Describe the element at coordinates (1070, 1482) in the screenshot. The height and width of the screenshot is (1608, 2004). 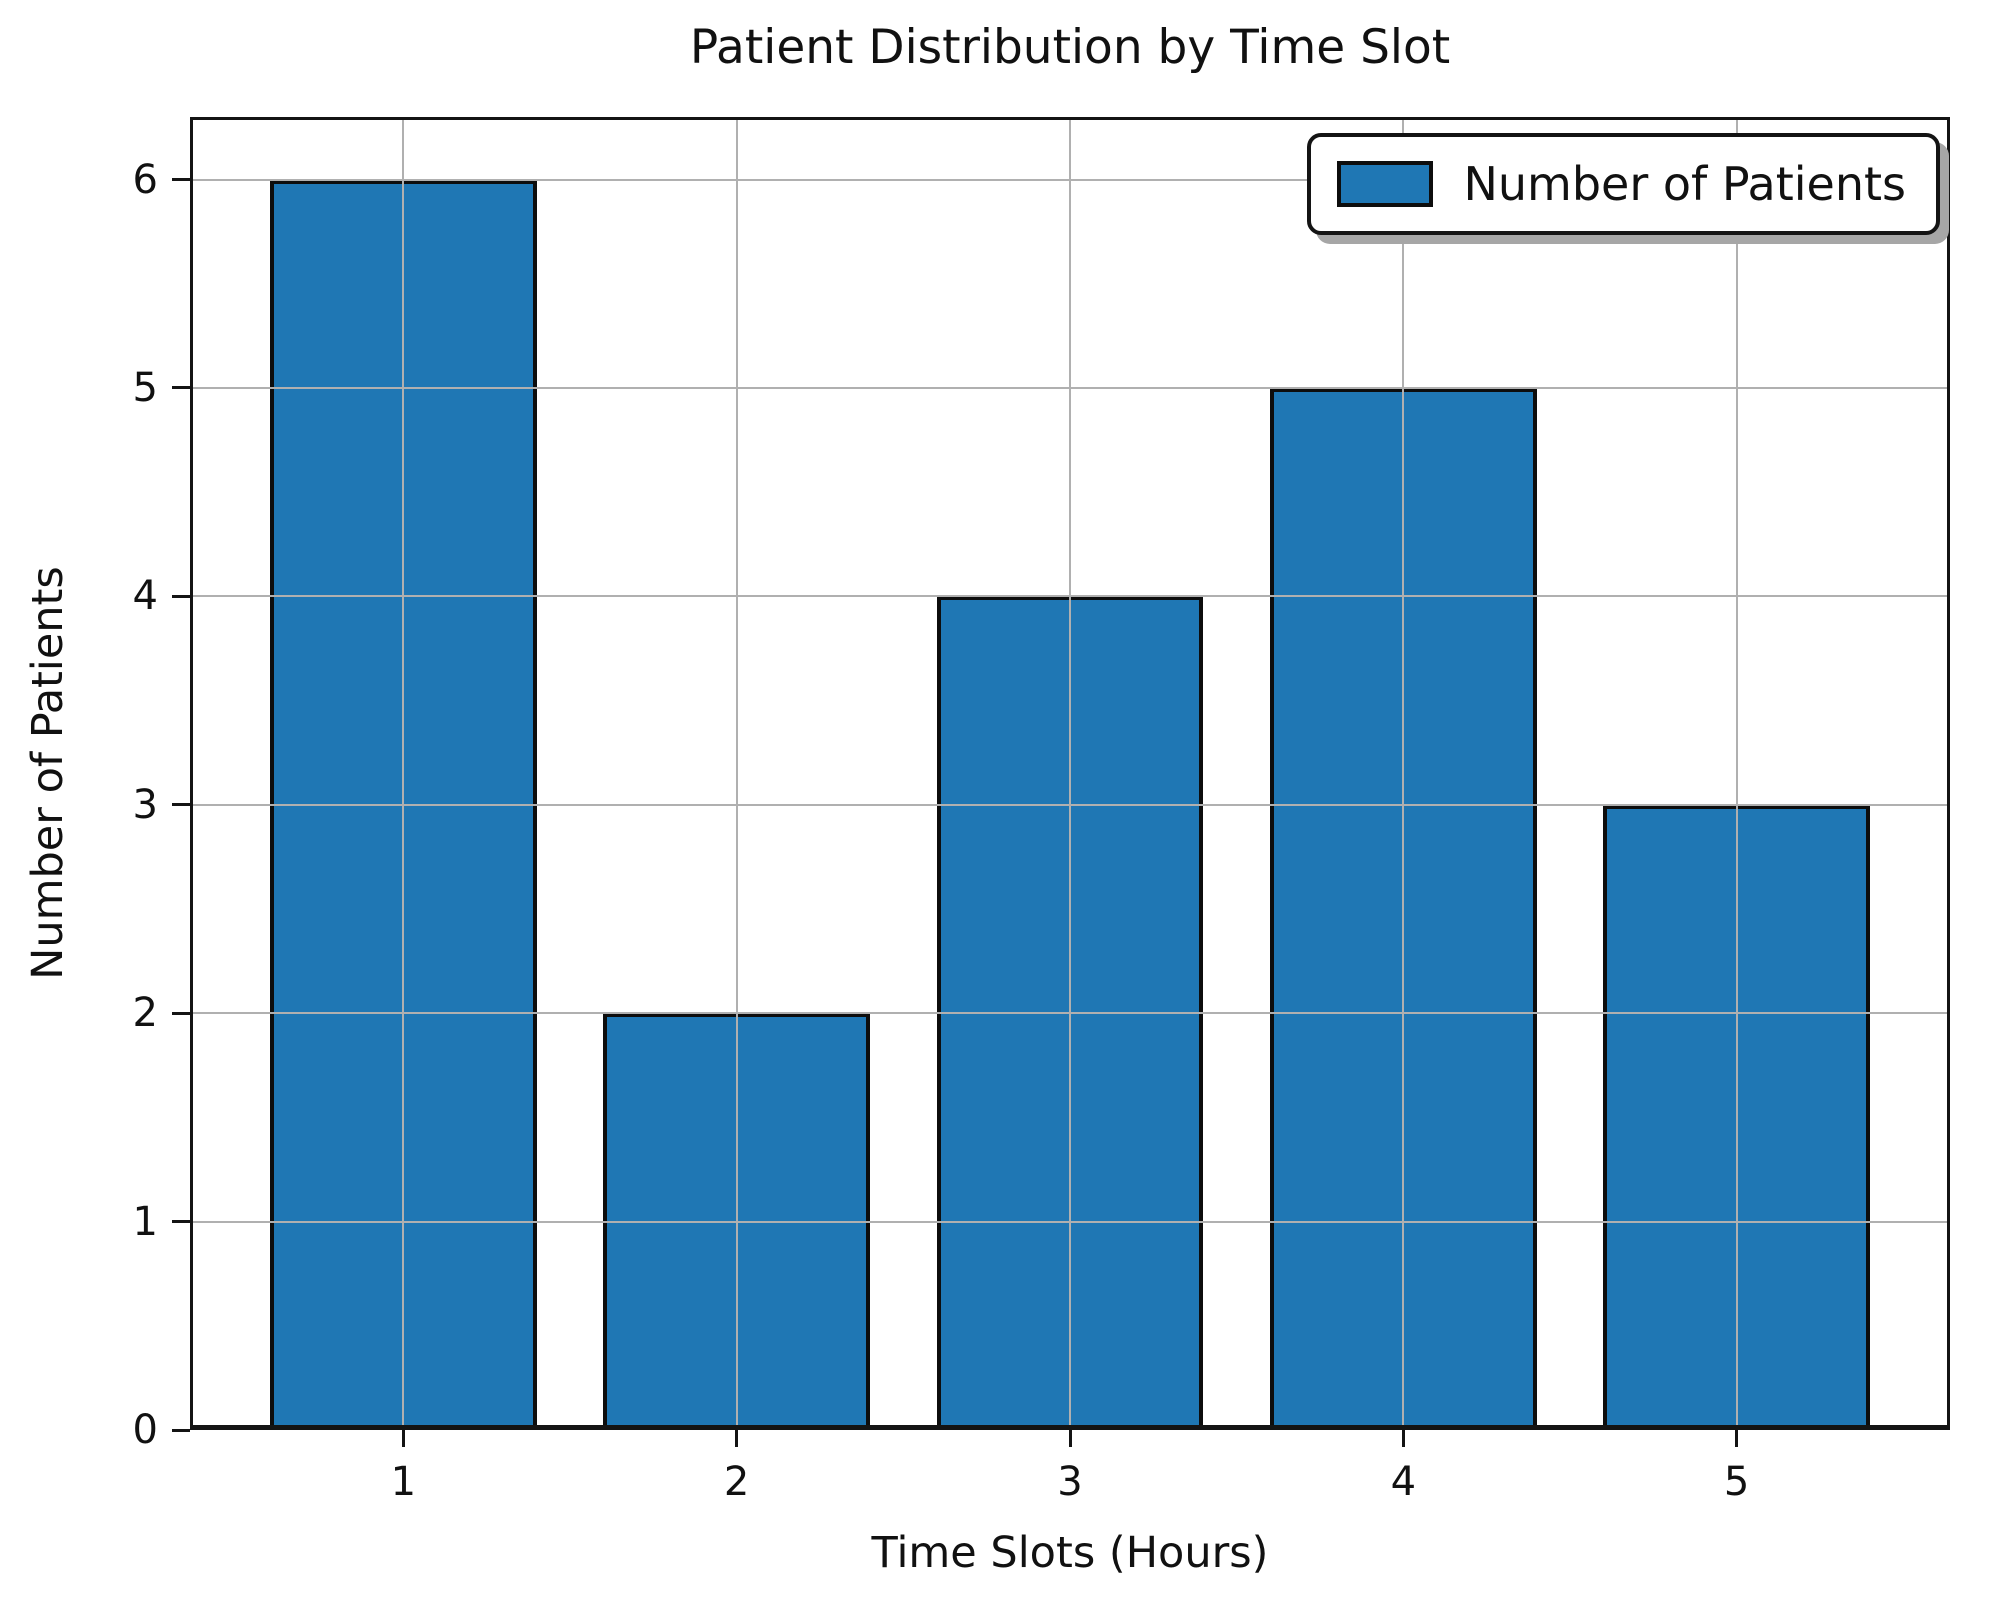
I see `x-tick-label: 3` at that location.